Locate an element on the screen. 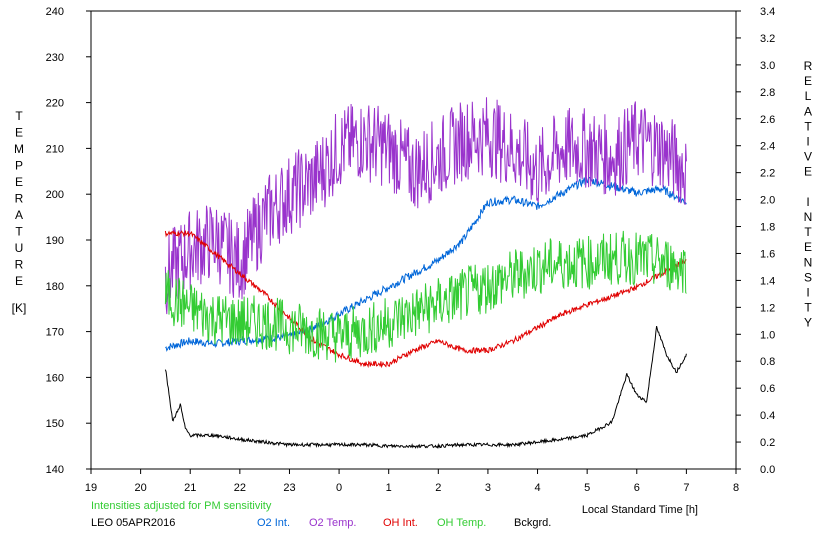 The height and width of the screenshot is (535, 828). y-right-tick-label: 1.8 is located at coordinates (767, 228).